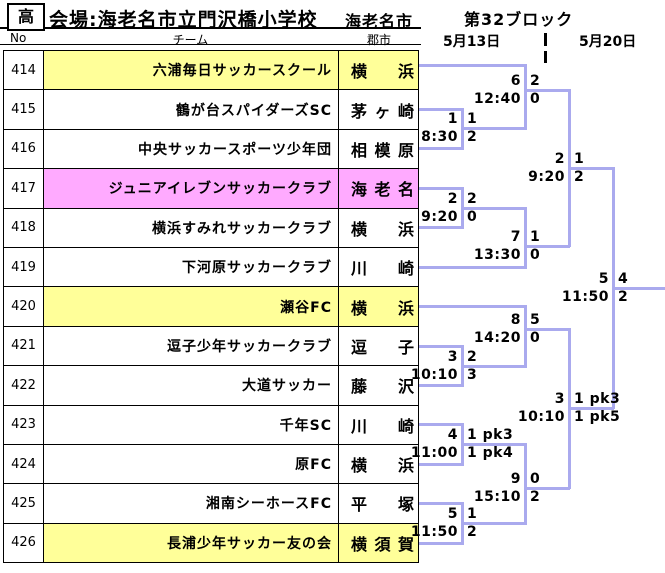 This screenshot has width=665, height=573. What do you see at coordinates (452, 435) in the screenshot?
I see `match-number: 4` at bounding box center [452, 435].